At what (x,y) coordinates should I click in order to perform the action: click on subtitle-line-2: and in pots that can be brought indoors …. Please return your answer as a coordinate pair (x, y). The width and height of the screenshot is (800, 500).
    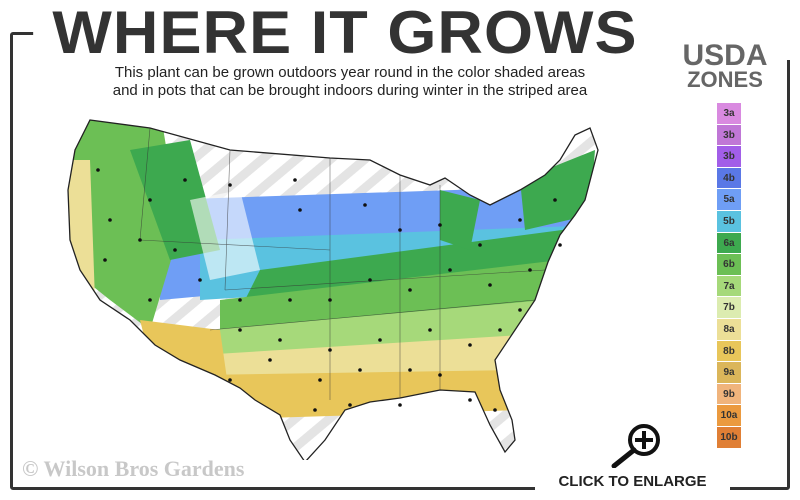
    Looking at the image, I should click on (350, 90).